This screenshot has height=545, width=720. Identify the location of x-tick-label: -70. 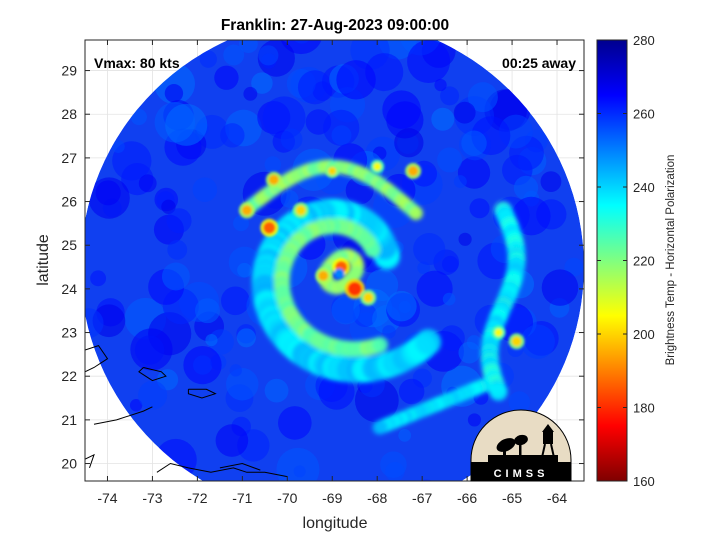
(287, 498).